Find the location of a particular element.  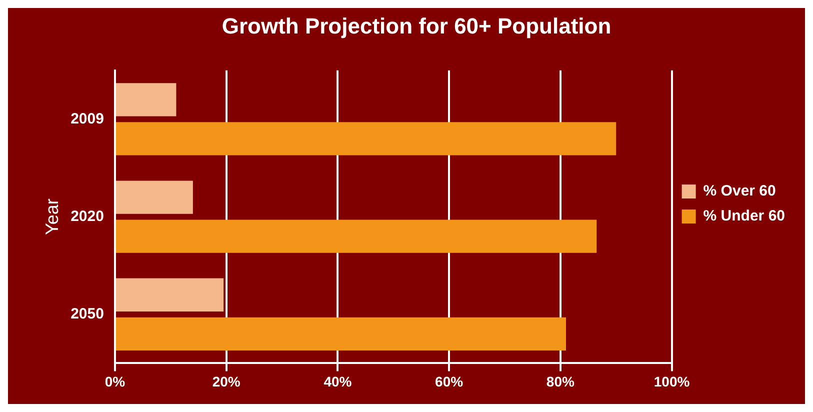

legend-label: % Over 60 is located at coordinates (739, 191).